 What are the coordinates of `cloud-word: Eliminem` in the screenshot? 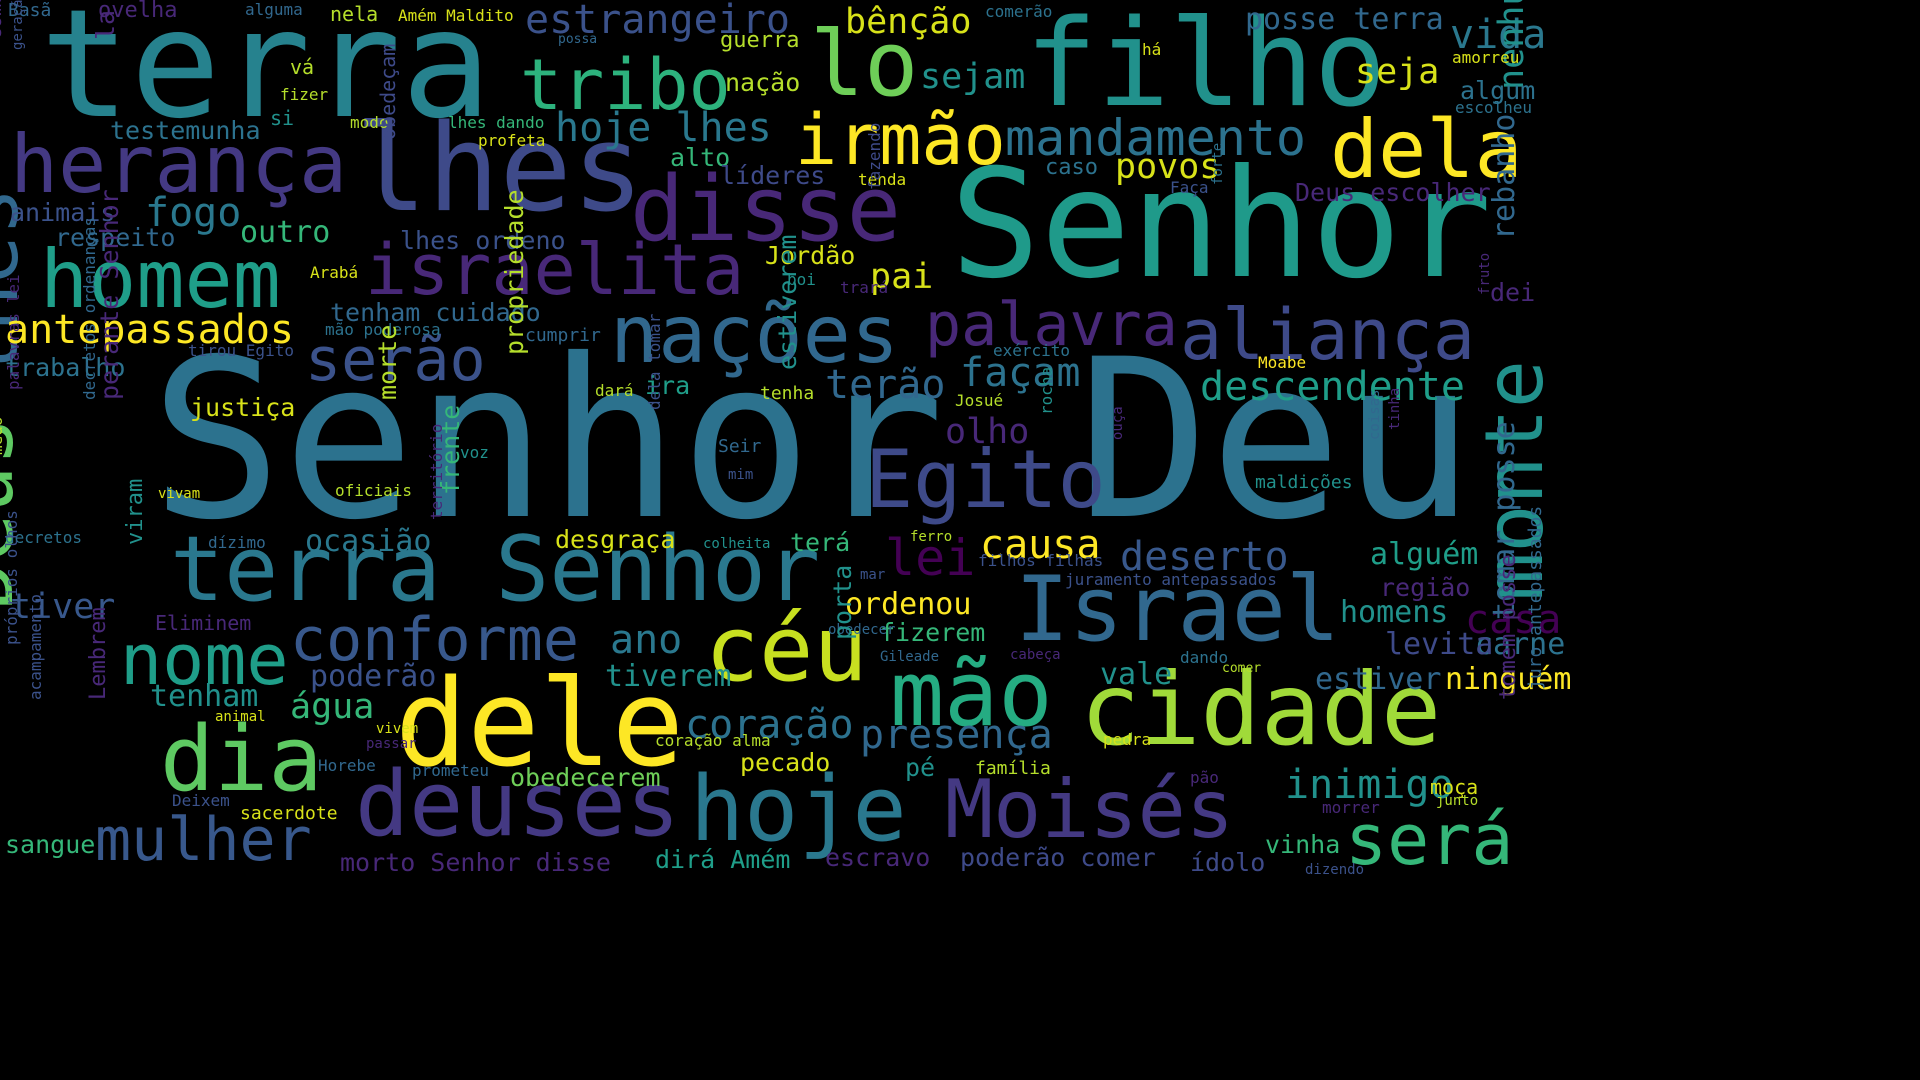 It's located at (203, 623).